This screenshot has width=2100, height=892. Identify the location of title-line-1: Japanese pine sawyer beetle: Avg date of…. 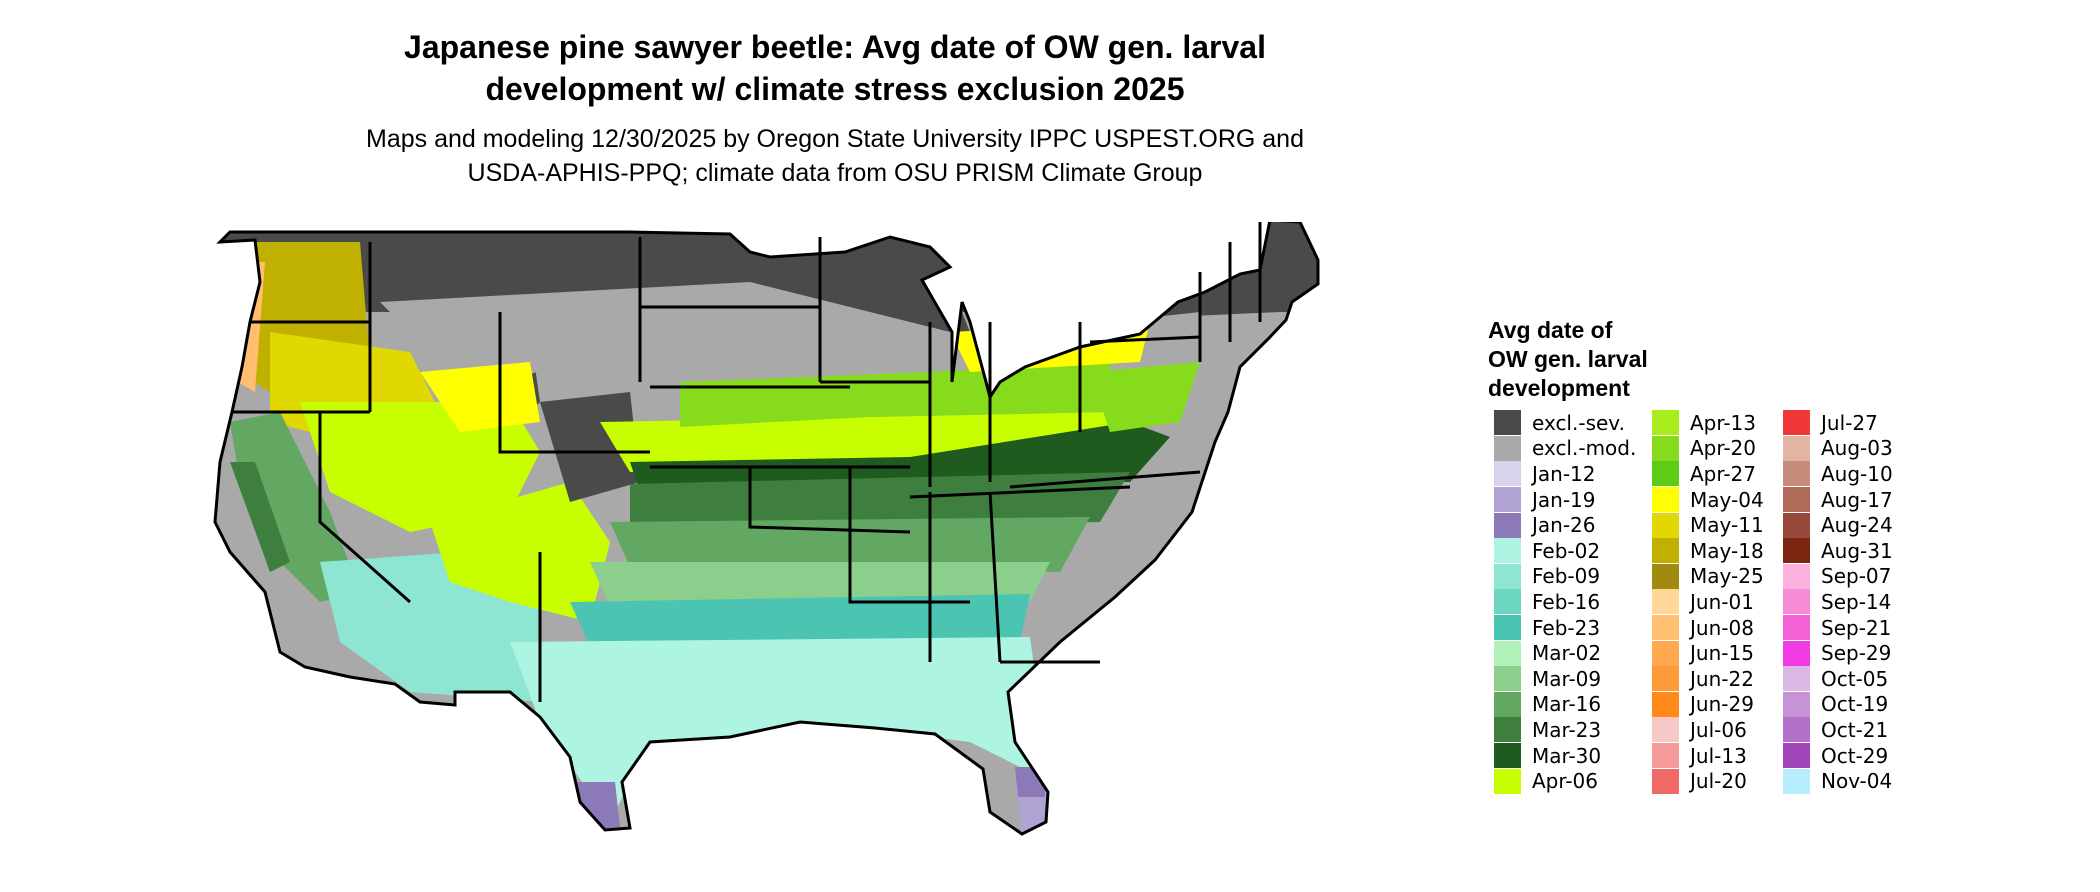
(835, 47).